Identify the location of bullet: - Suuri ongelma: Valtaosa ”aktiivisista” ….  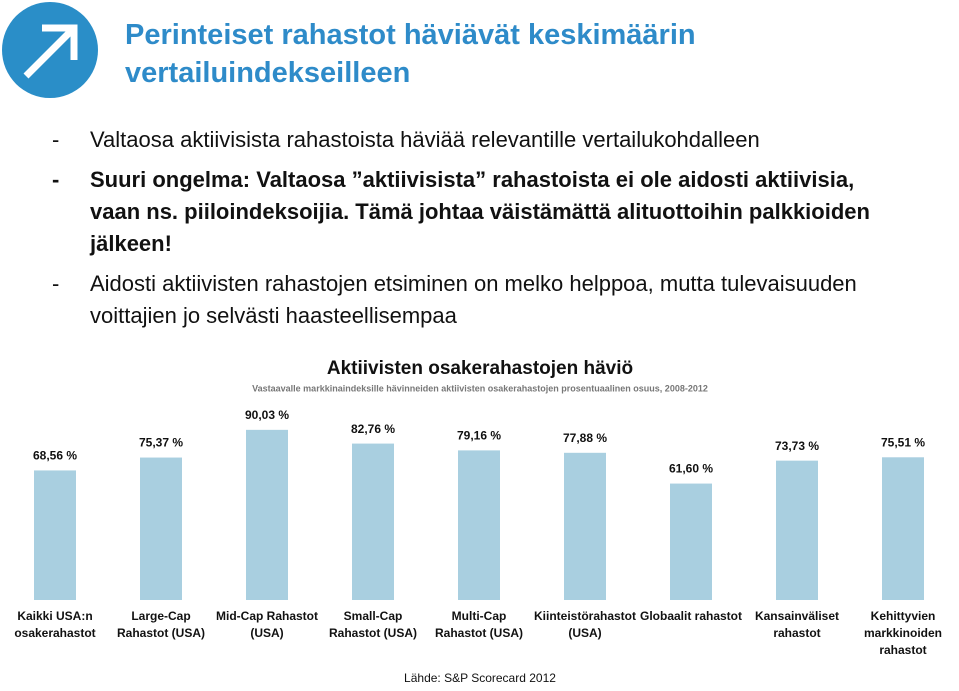
(467, 212).